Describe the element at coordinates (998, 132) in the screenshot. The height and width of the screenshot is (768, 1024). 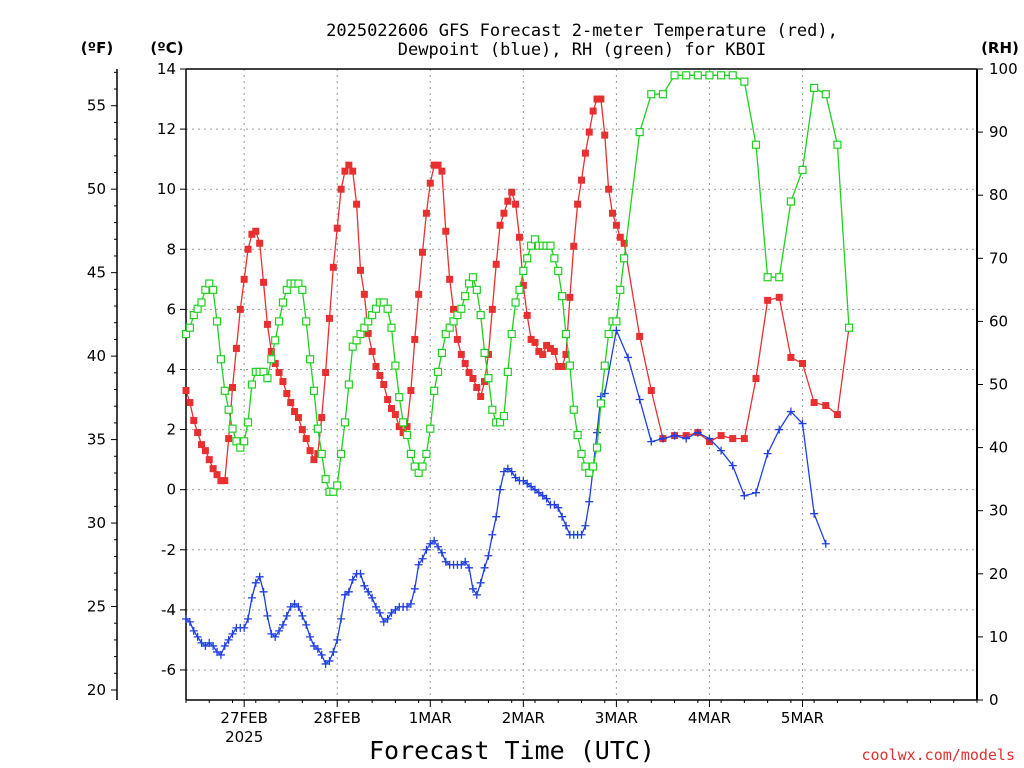
I see `rh-tick-label: 90` at that location.